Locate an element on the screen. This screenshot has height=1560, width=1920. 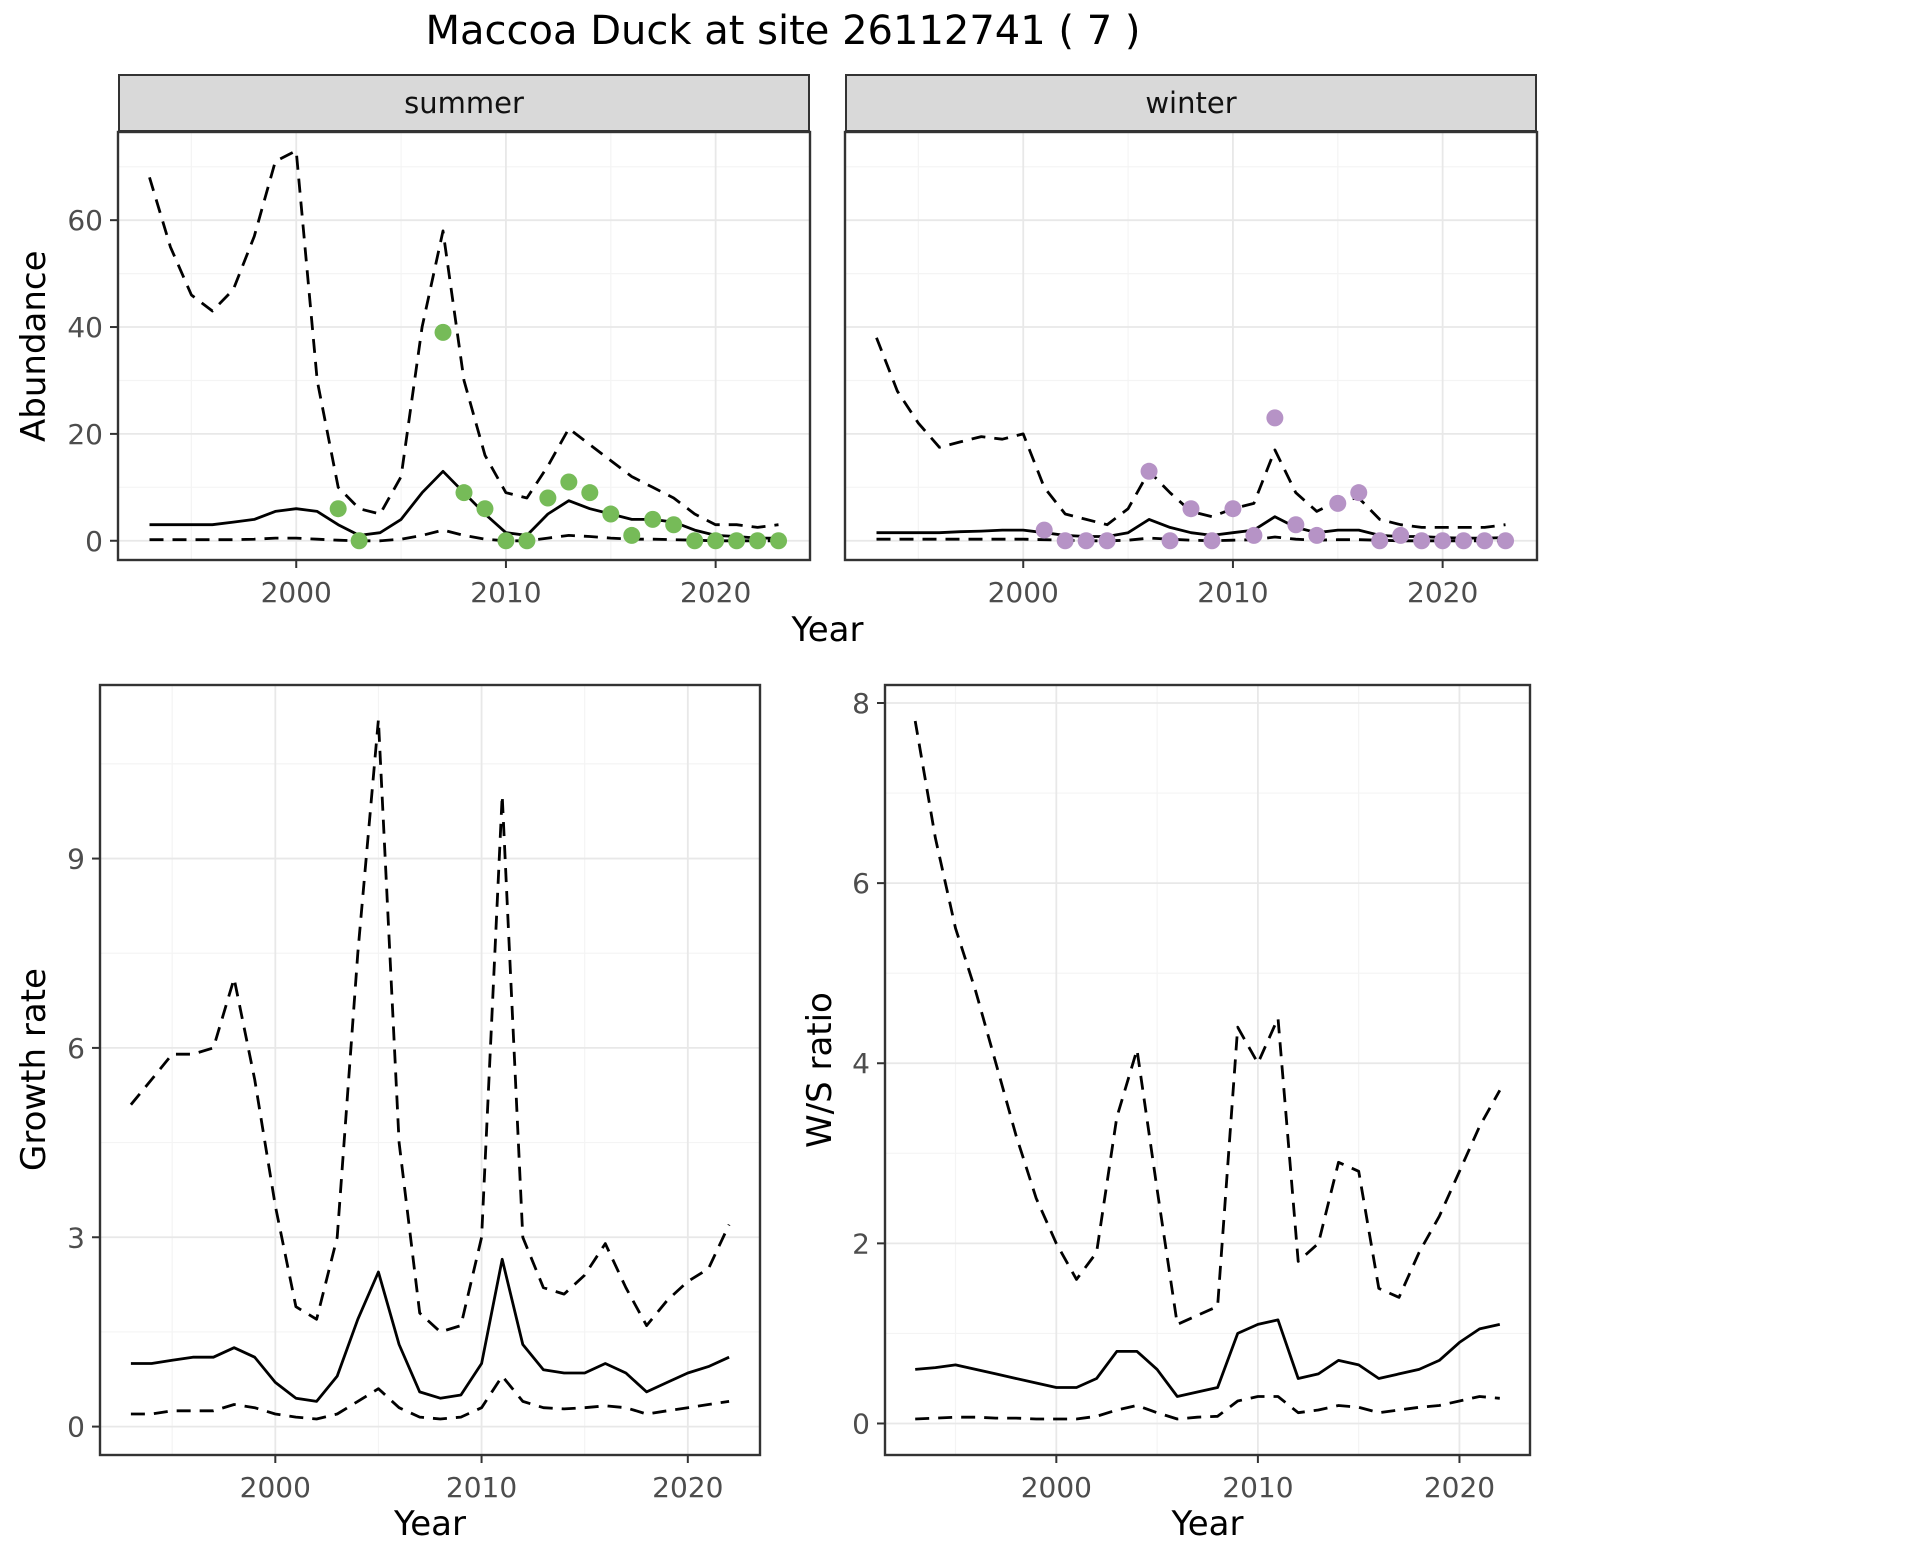
svg-text: 60 is located at coordinates (85, 220).